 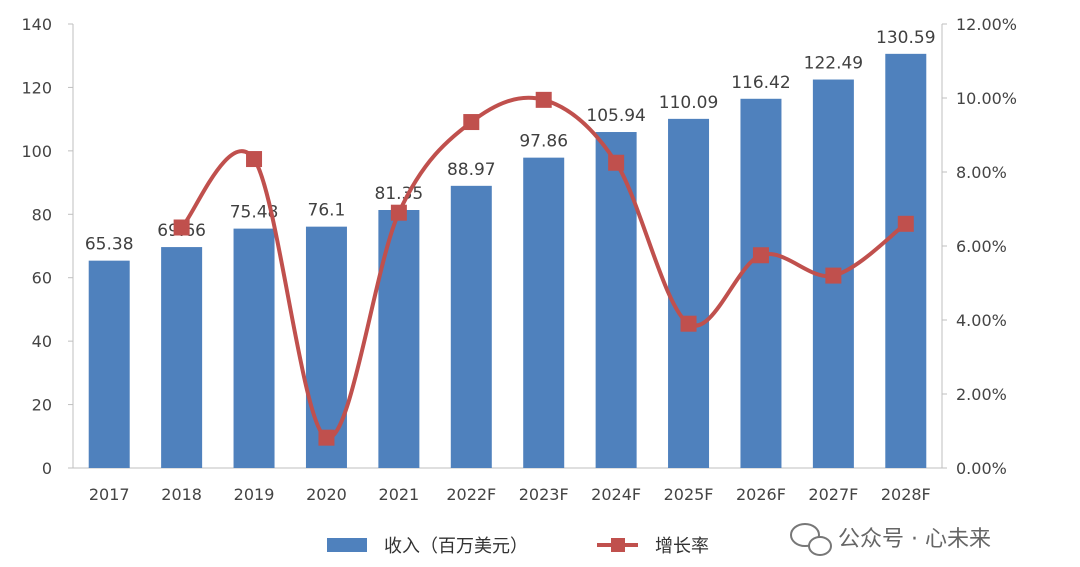 I want to click on bar-value-label: 88.97, so click(x=471, y=170).